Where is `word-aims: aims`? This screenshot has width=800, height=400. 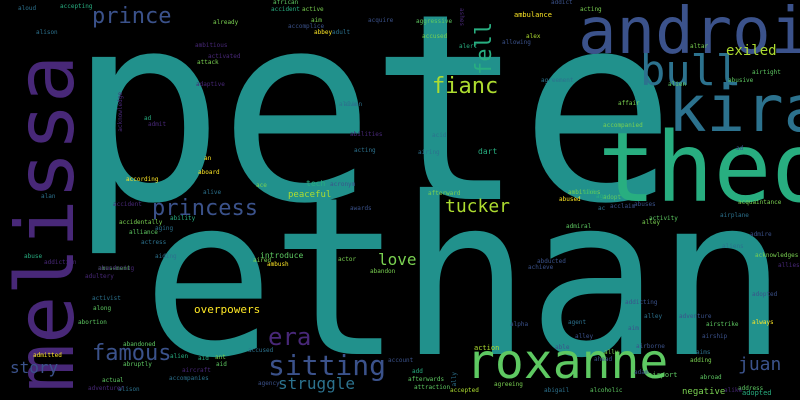
word-aims: aims is located at coordinates (703, 352).